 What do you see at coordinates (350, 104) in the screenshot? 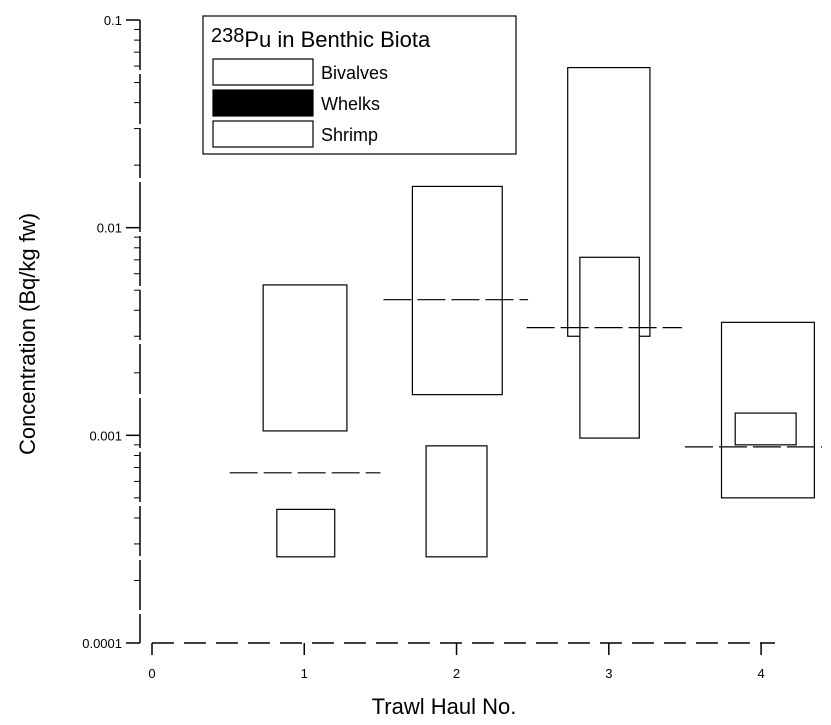
I see `legend-label-whelks: Whelks` at bounding box center [350, 104].